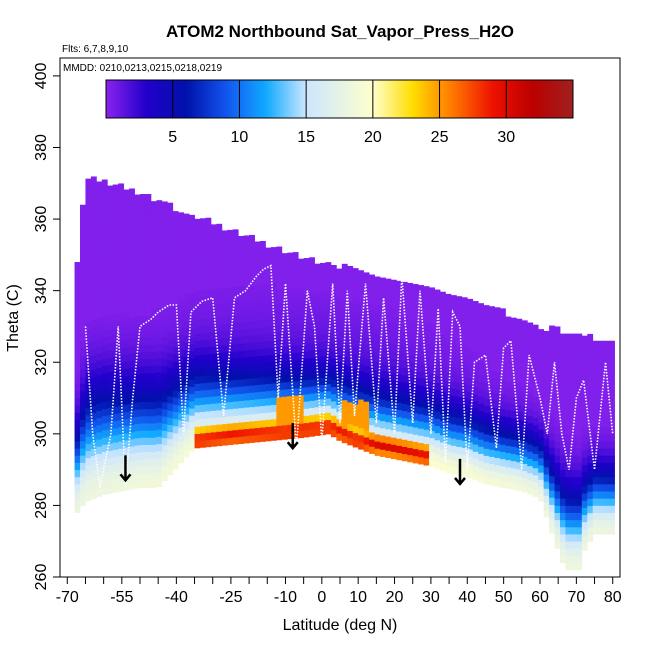  What do you see at coordinates (440, 137) in the screenshot?
I see `colorbar-tick-label: 25` at bounding box center [440, 137].